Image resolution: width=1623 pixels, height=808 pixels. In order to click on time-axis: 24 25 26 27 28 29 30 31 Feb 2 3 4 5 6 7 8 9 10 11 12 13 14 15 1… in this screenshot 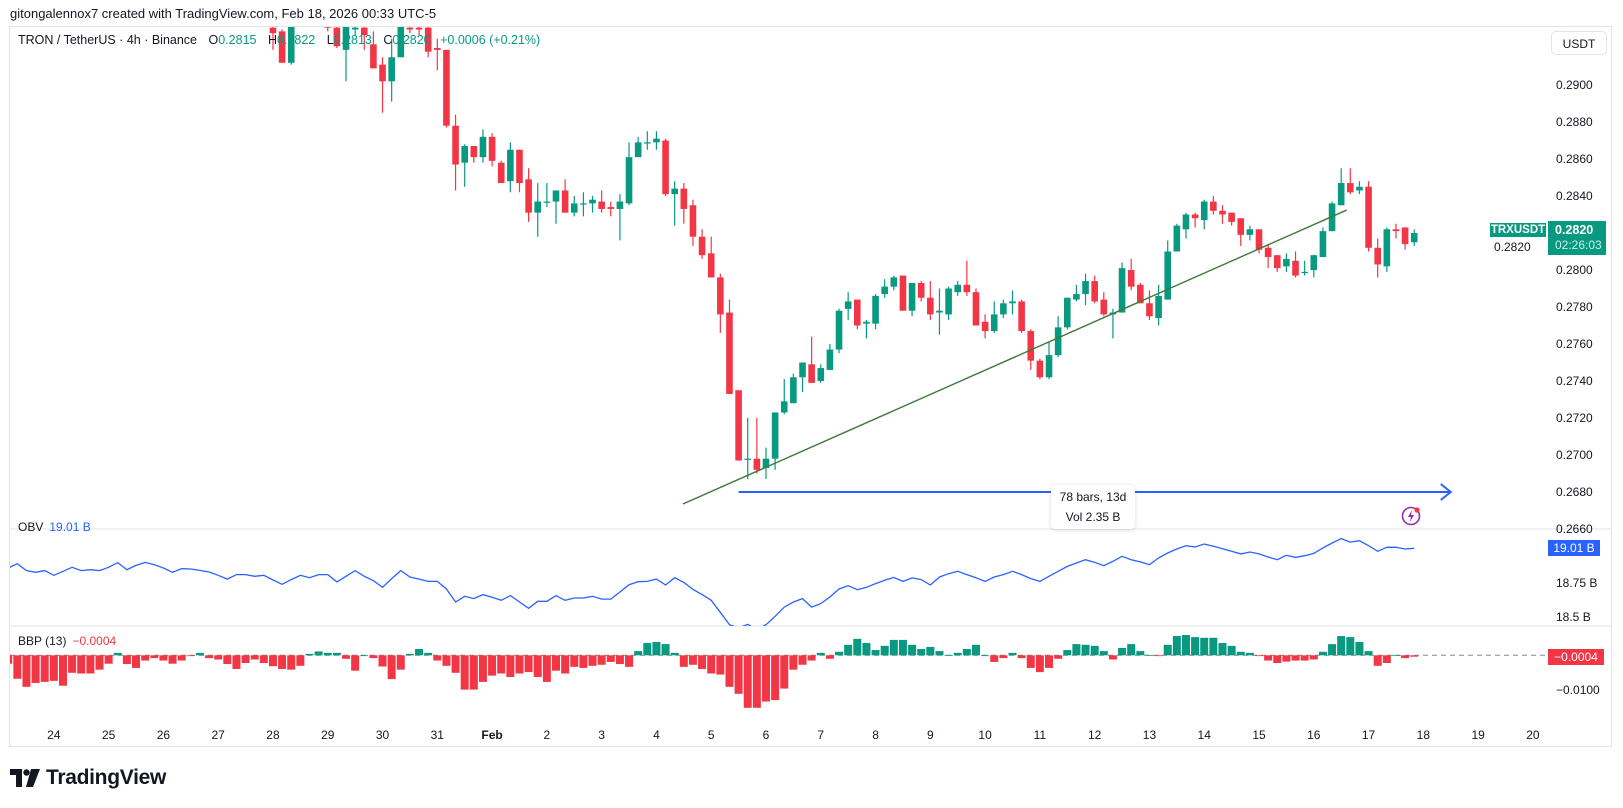, I will do `click(793, 735)`.